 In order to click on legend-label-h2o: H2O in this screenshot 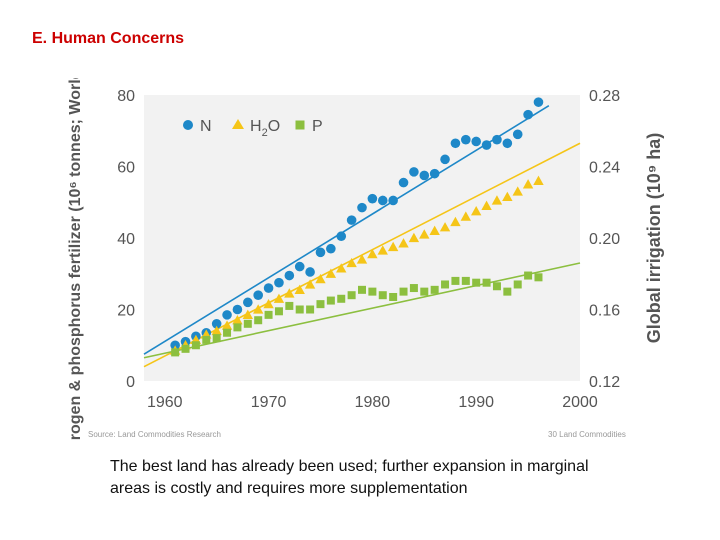, I will do `click(265, 128)`.